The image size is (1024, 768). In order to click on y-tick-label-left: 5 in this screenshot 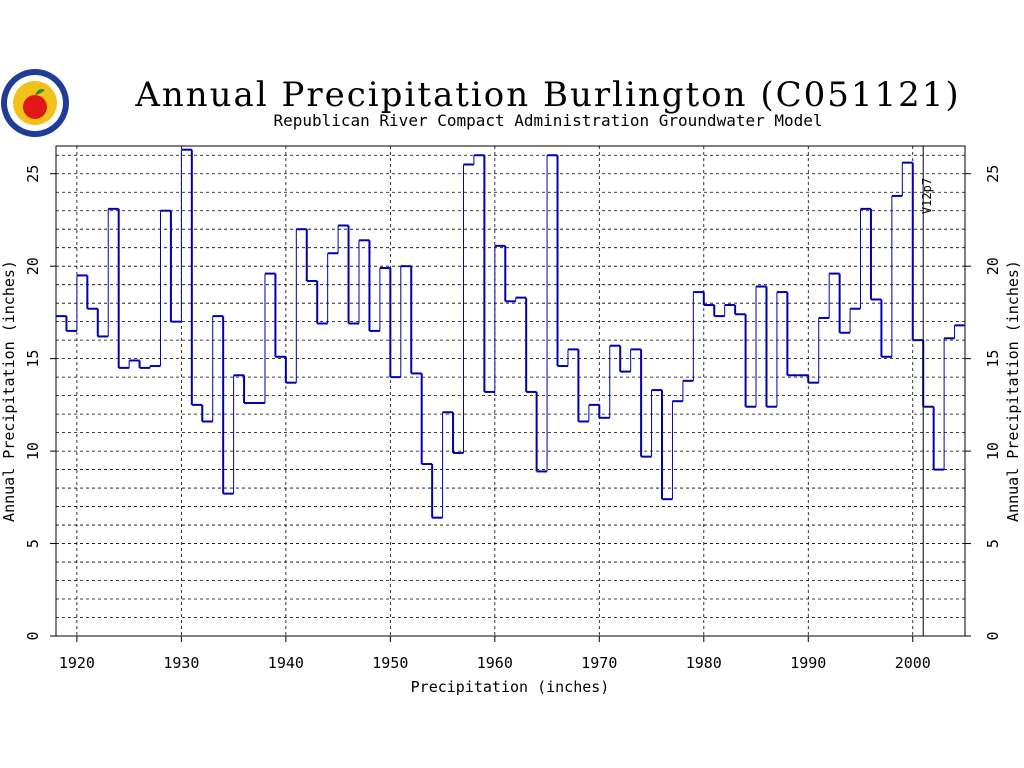, I will do `click(33, 543)`.